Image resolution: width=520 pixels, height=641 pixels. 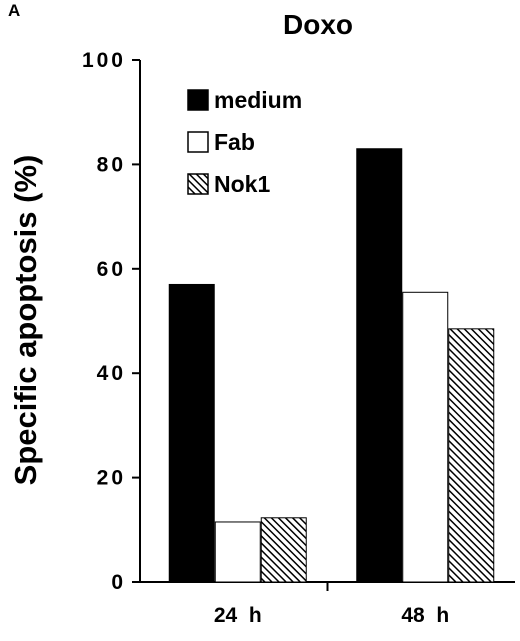 I want to click on y-axis-label: Specific apoptosis (%), so click(x=25, y=320).